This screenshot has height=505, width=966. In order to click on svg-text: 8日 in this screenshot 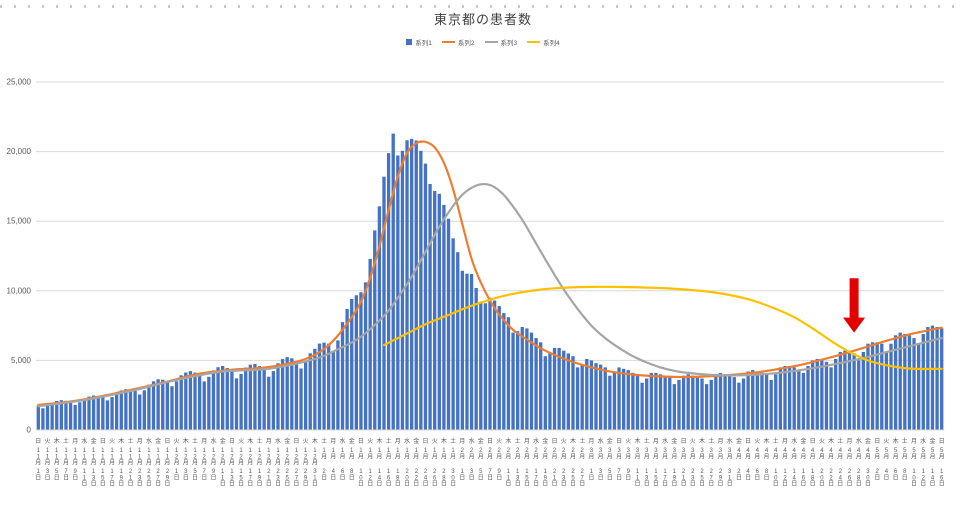, I will do `click(766, 475)`.